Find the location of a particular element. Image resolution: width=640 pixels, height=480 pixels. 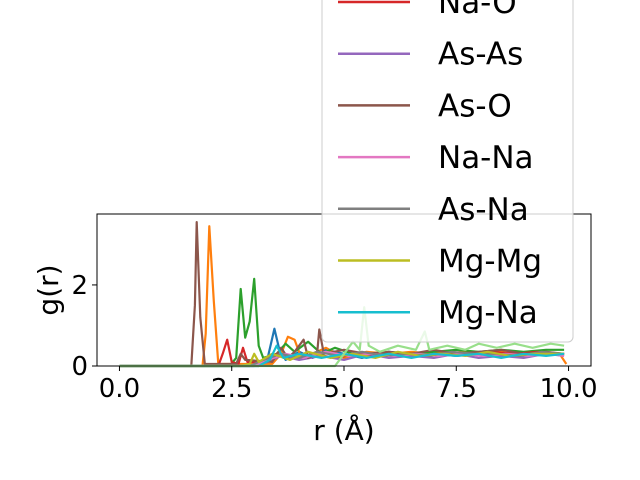

legend-label: Na-O is located at coordinates (477, 10).